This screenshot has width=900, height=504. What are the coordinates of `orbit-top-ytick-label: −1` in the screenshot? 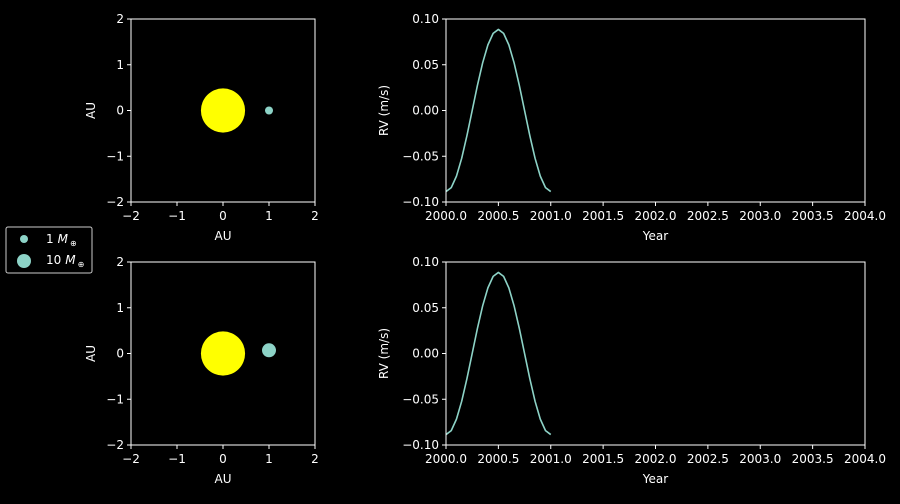 It's located at (115, 156).